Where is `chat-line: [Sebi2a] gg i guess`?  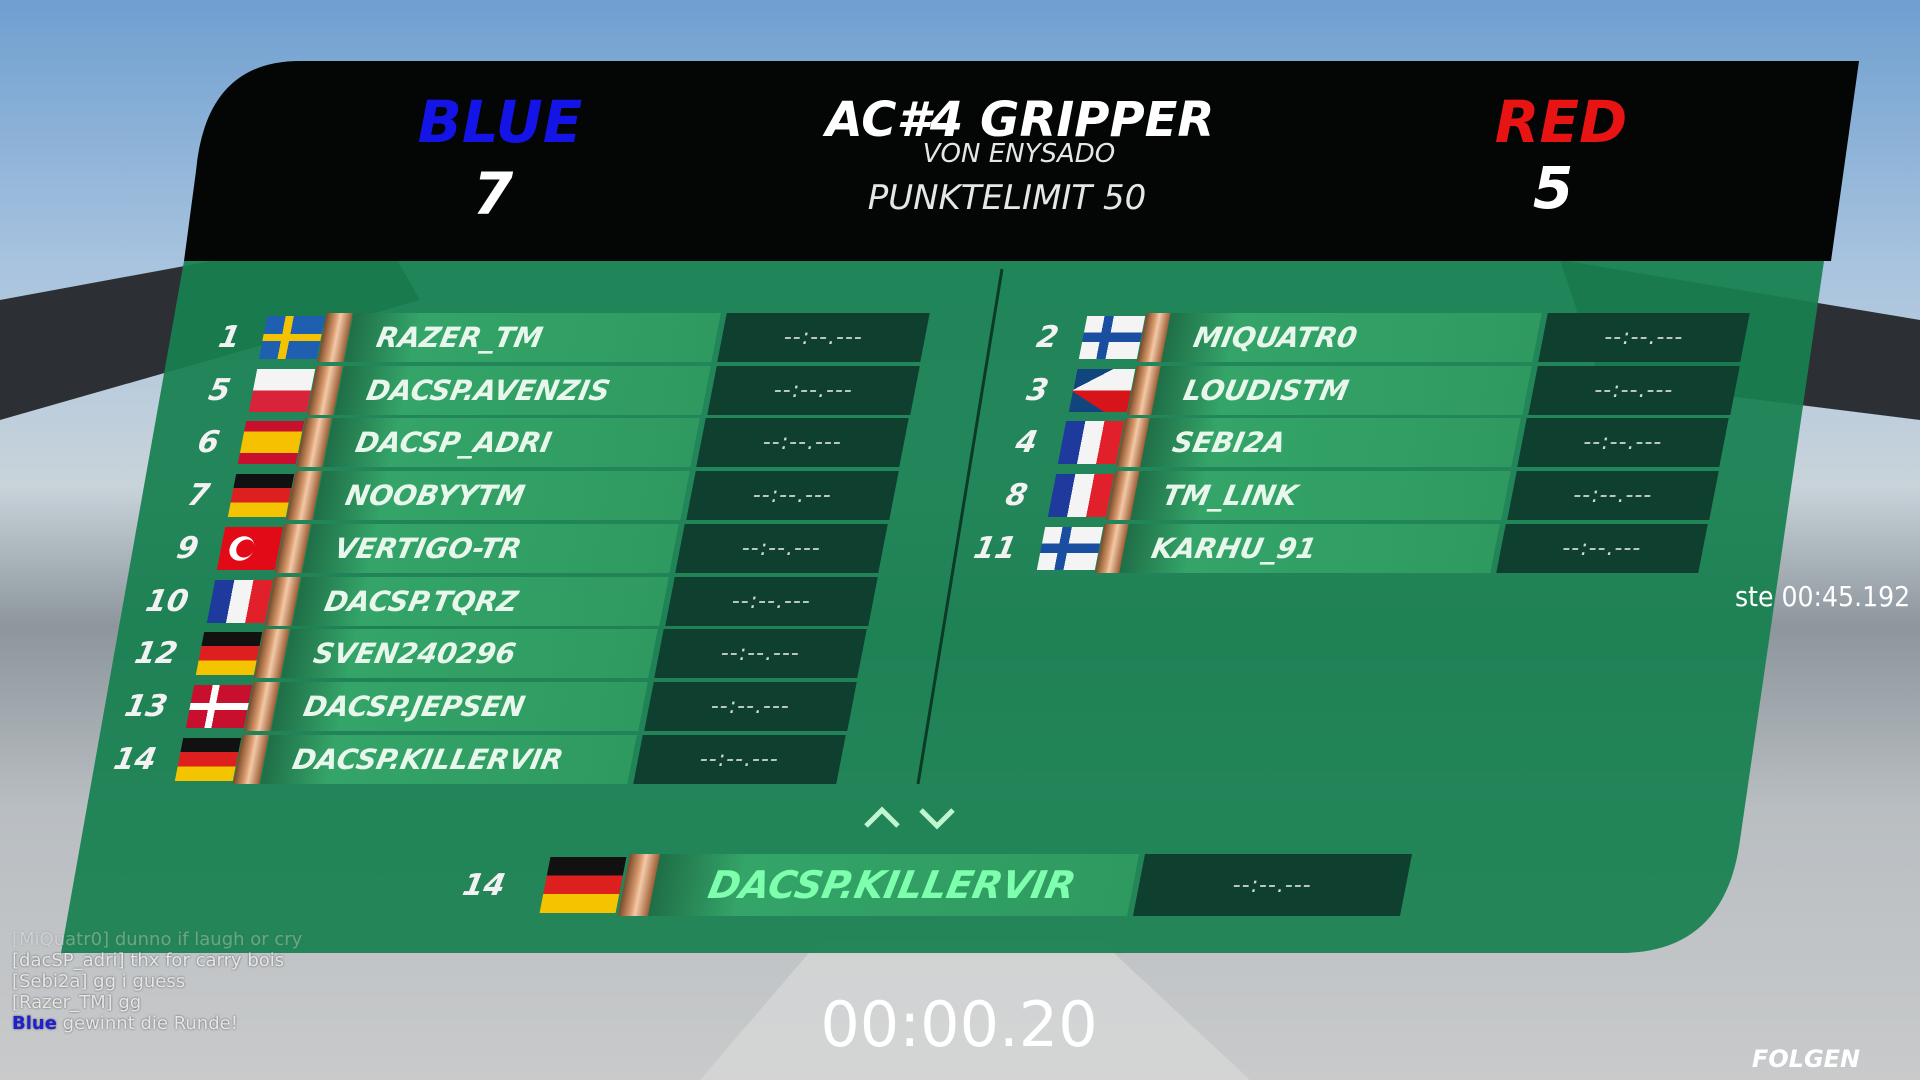 chat-line: [Sebi2a] gg i guess is located at coordinates (99, 981).